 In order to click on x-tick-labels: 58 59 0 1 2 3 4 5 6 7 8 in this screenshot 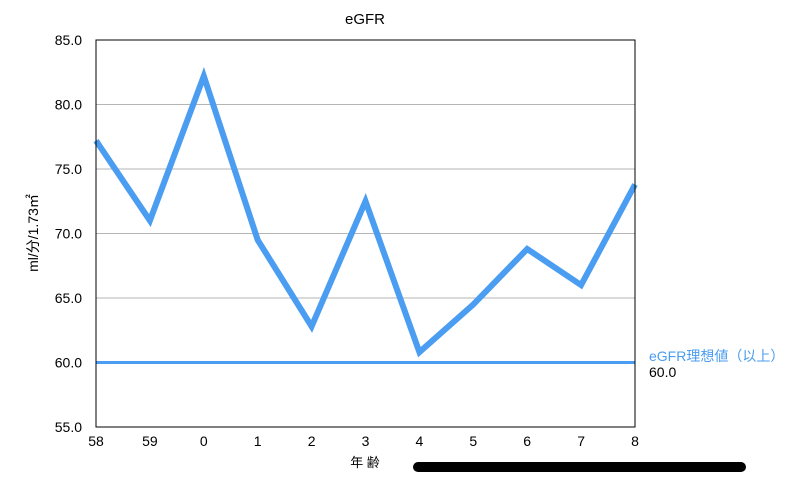, I will do `click(363, 441)`.